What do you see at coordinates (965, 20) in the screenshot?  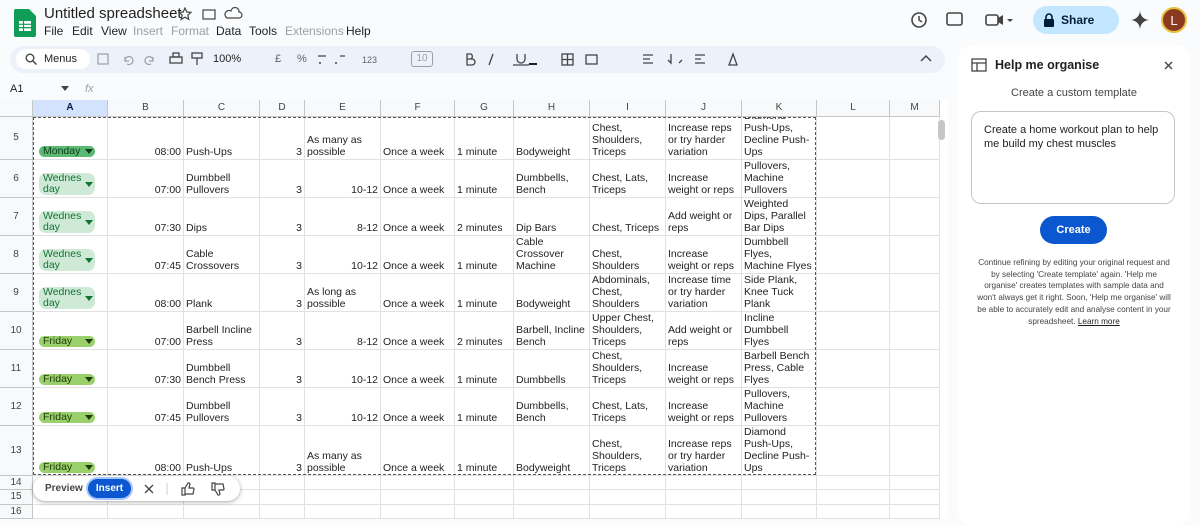 I see `header-actions` at bounding box center [965, 20].